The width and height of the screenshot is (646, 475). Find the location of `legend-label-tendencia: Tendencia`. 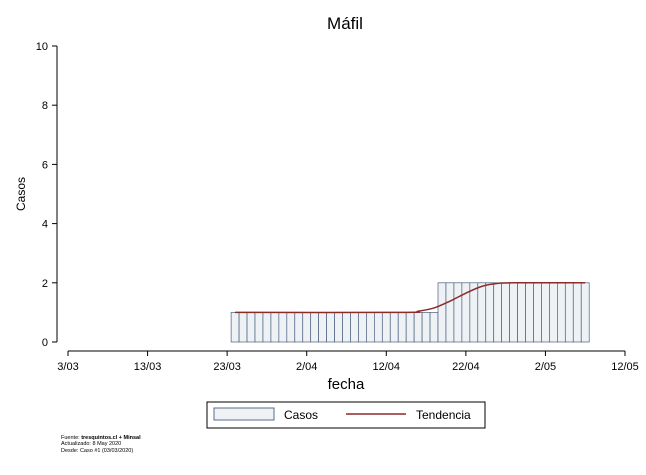

legend-label-tendencia: Tendencia is located at coordinates (443, 415).